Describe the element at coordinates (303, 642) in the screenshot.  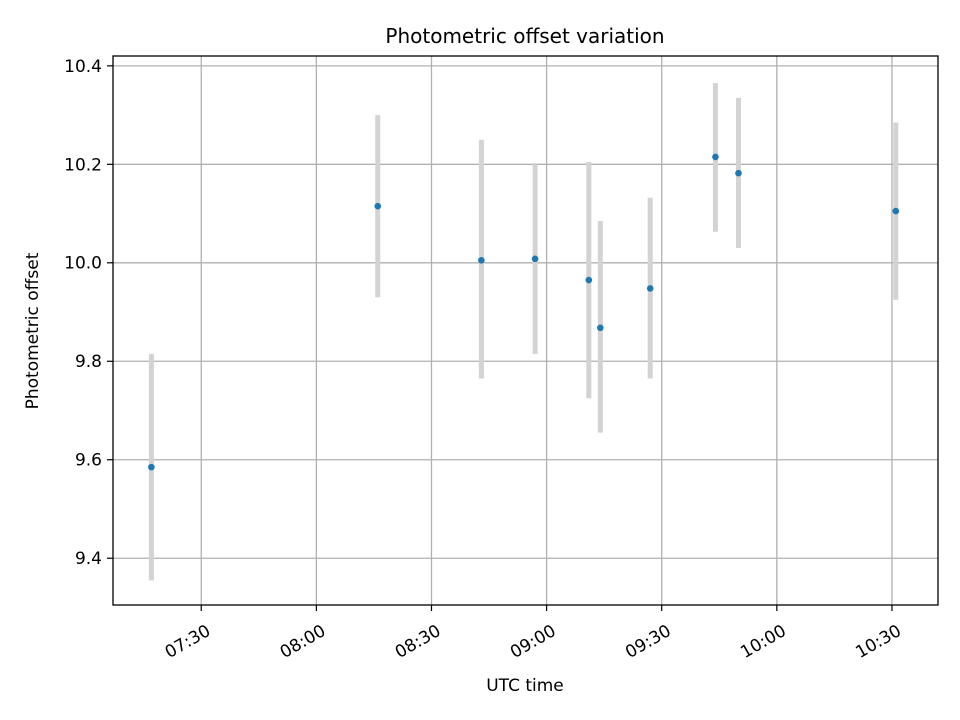
I see `x-tick-label: 08:00` at that location.